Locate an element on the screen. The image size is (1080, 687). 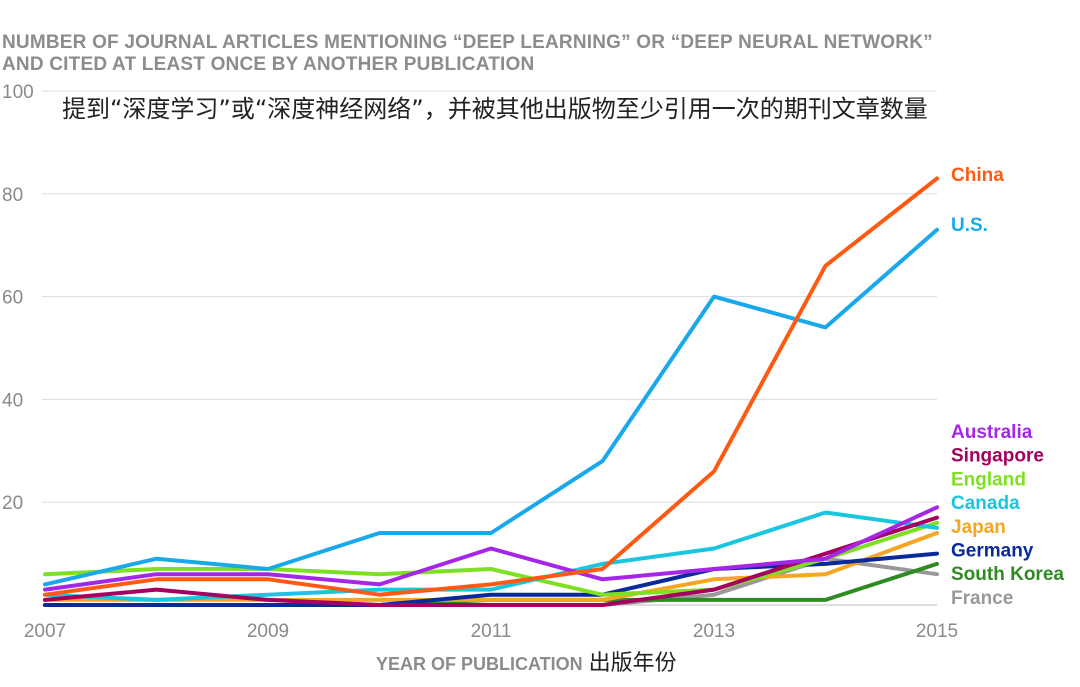
legend-label-germany: Germany is located at coordinates (992, 551).